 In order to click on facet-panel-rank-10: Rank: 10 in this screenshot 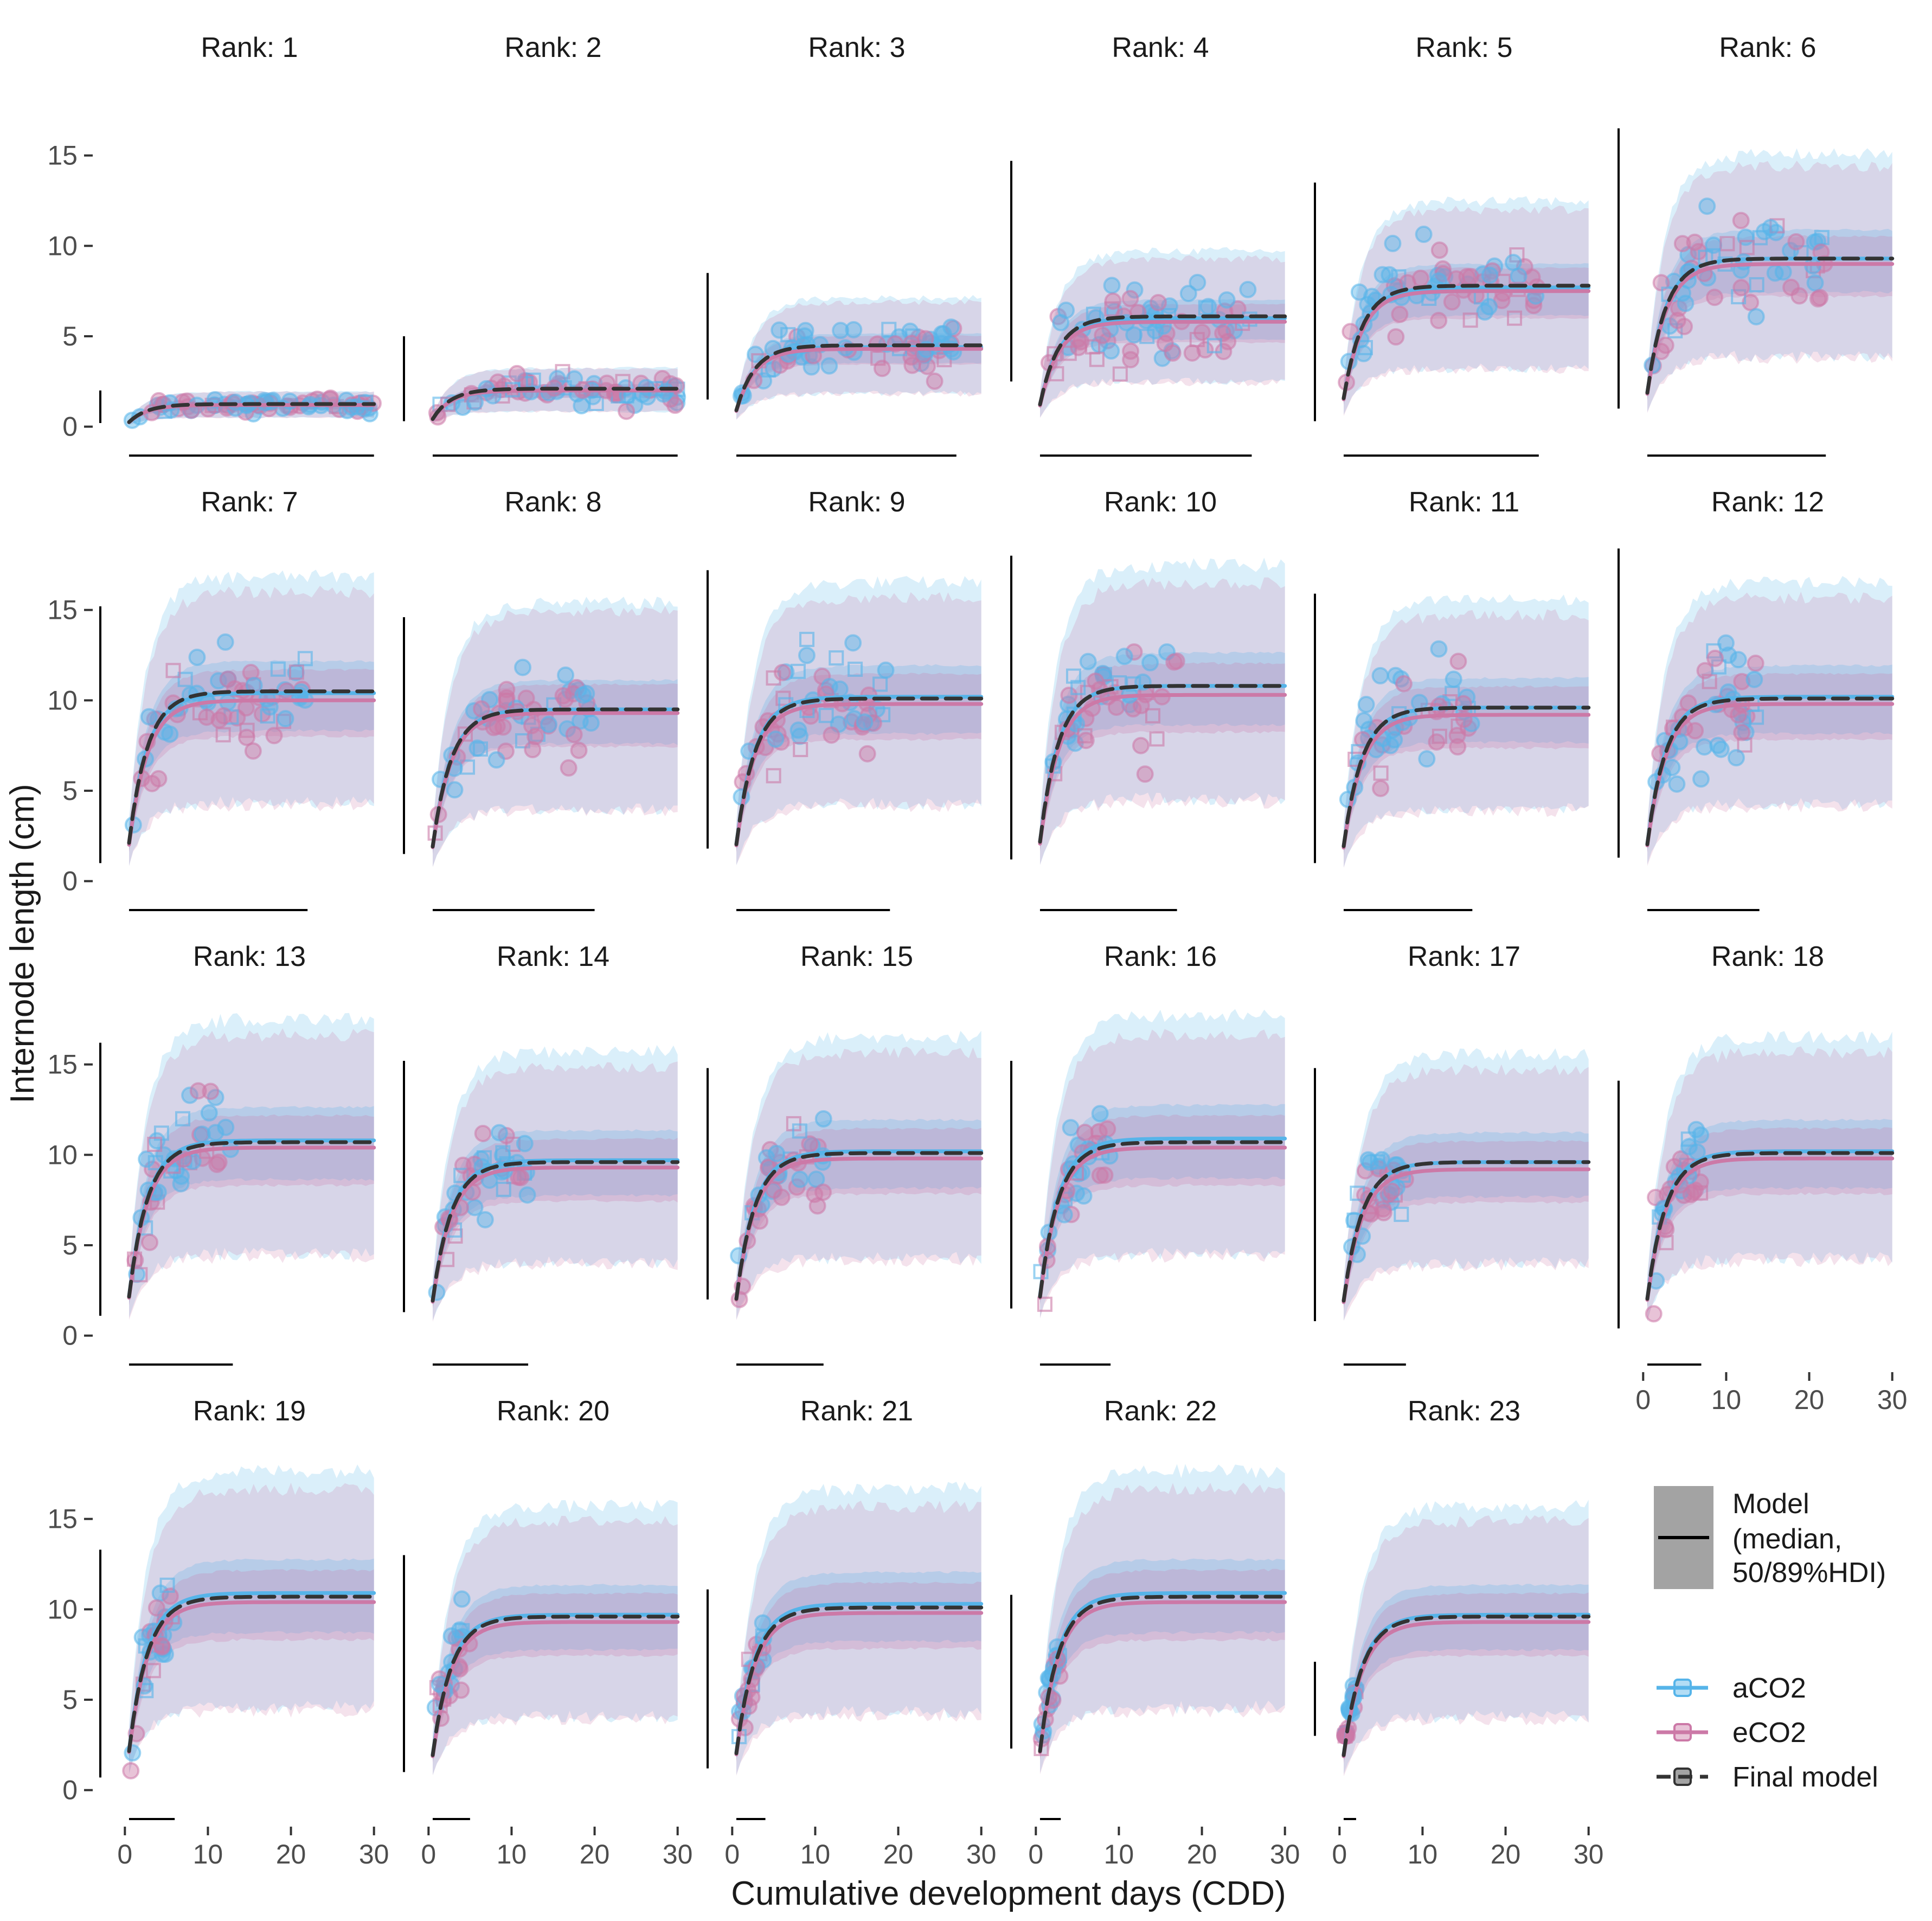, I will do `click(1148, 698)`.